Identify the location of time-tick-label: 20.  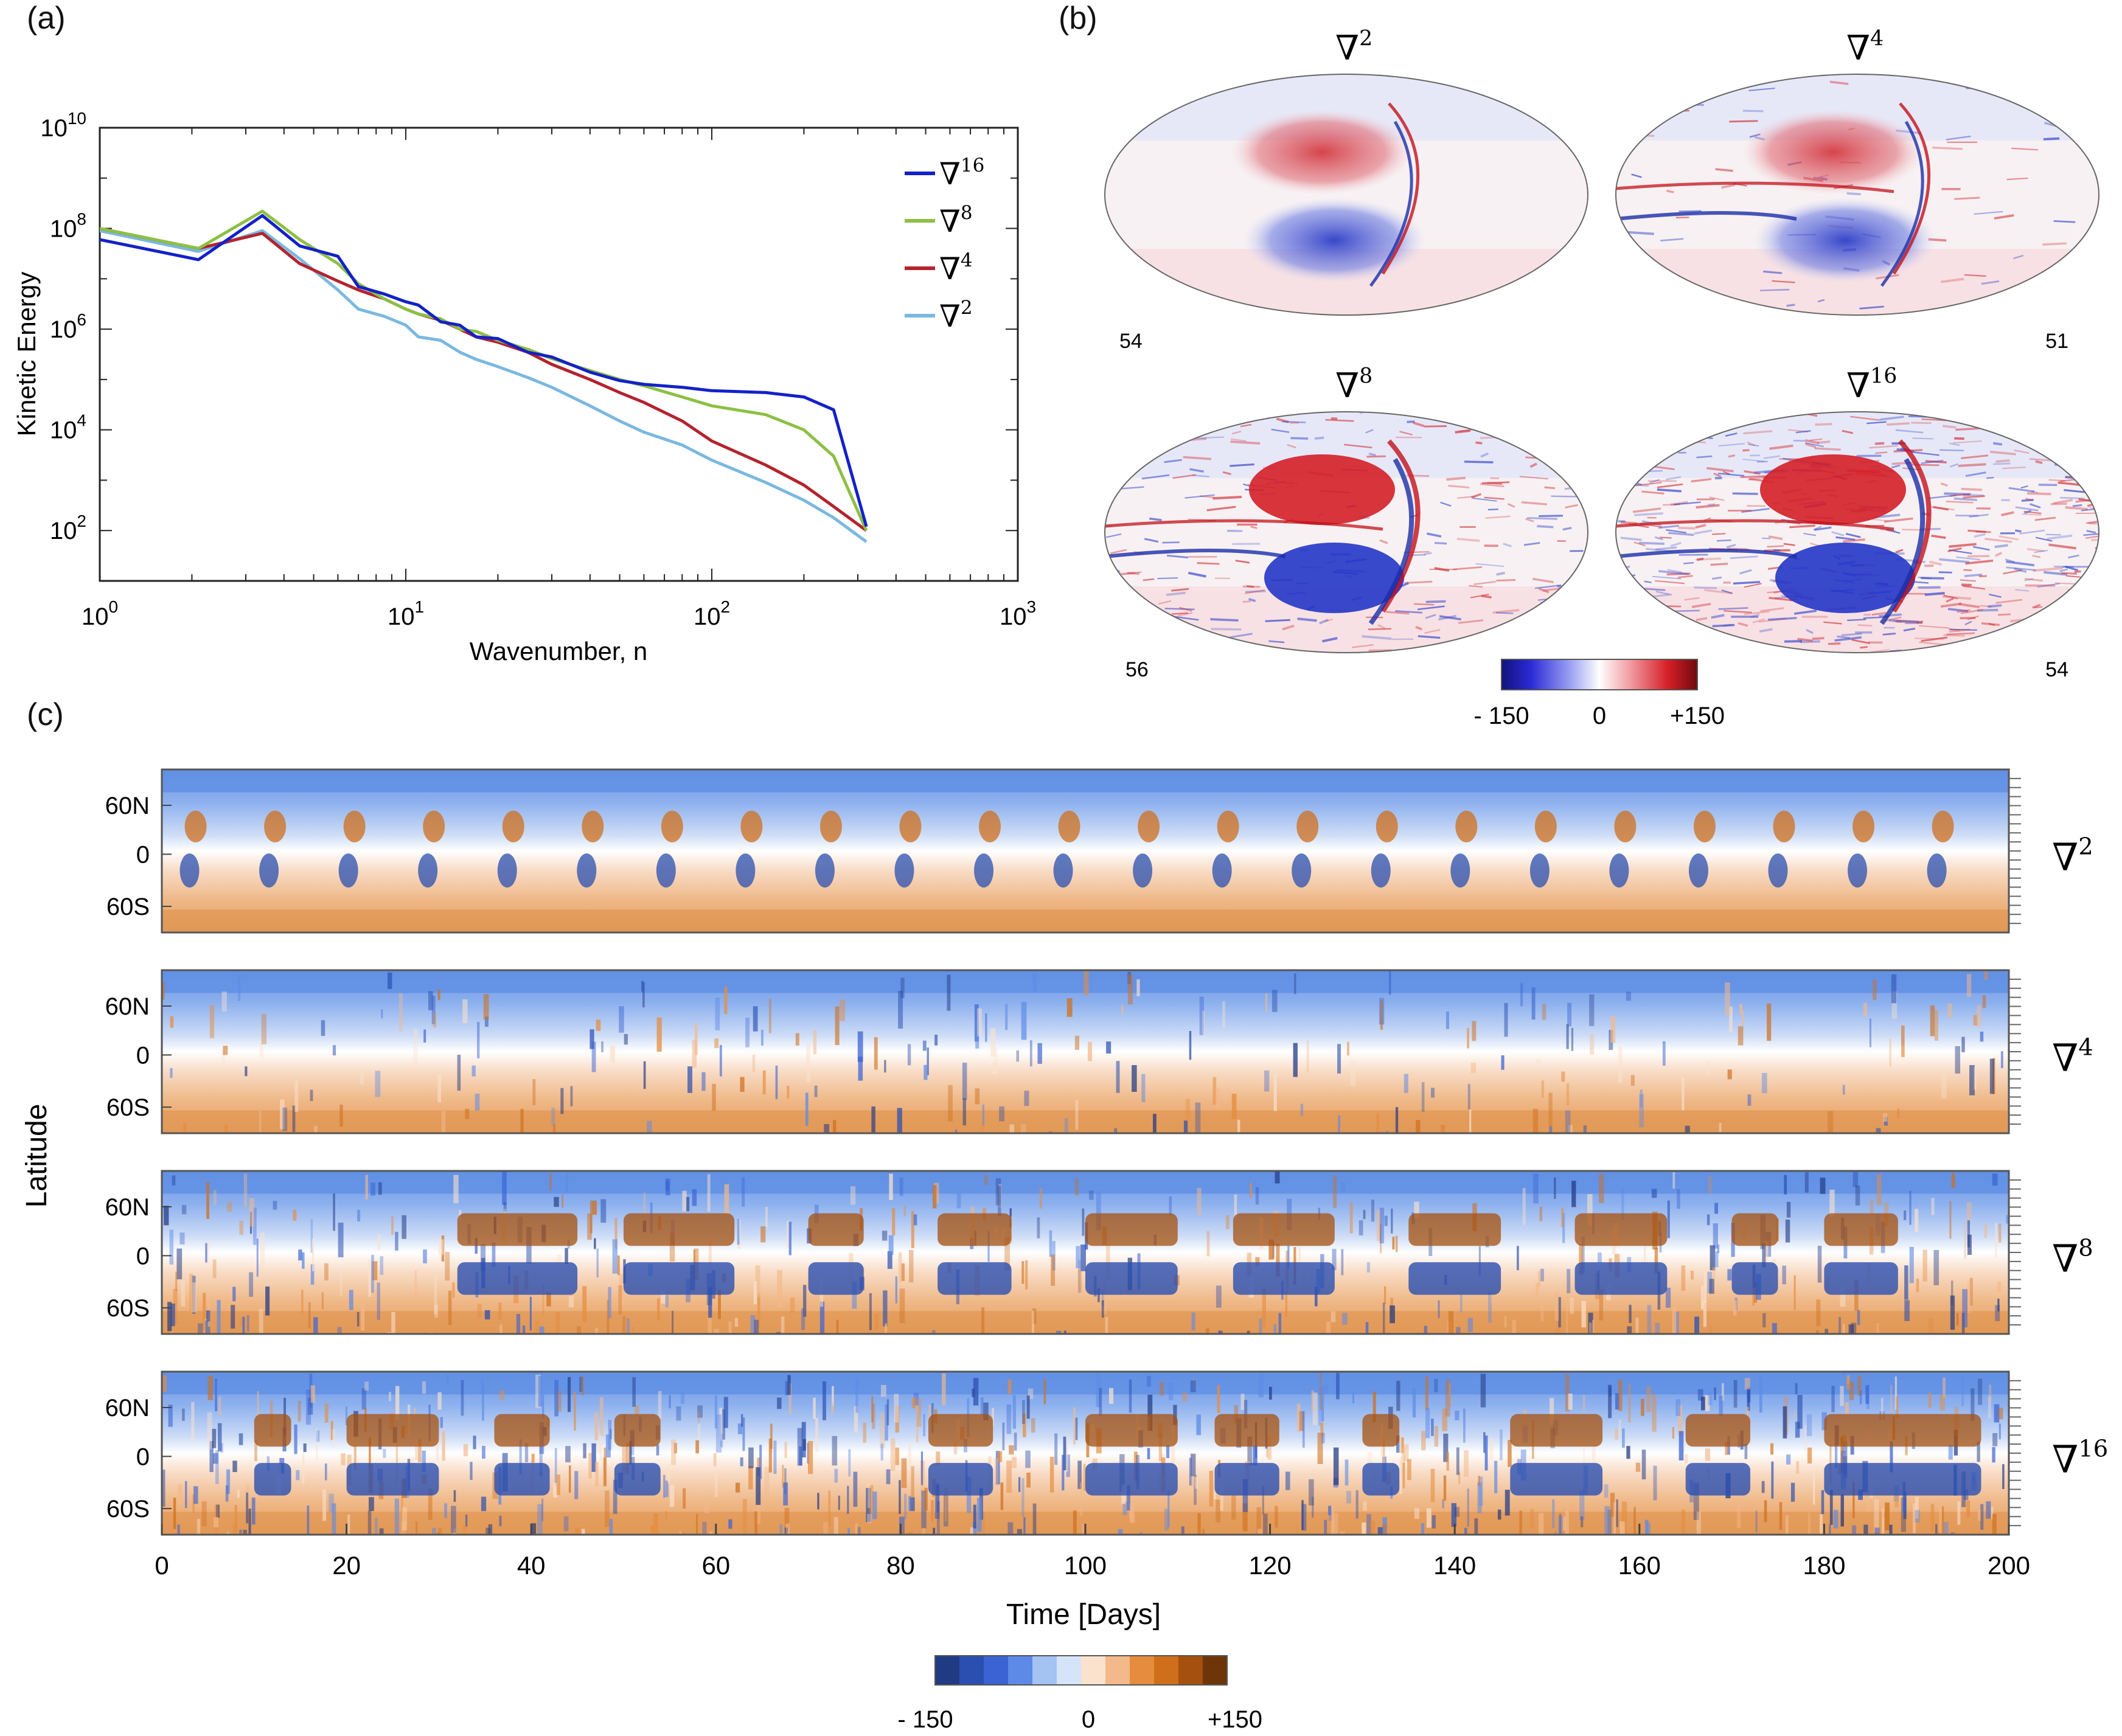
(346, 1565).